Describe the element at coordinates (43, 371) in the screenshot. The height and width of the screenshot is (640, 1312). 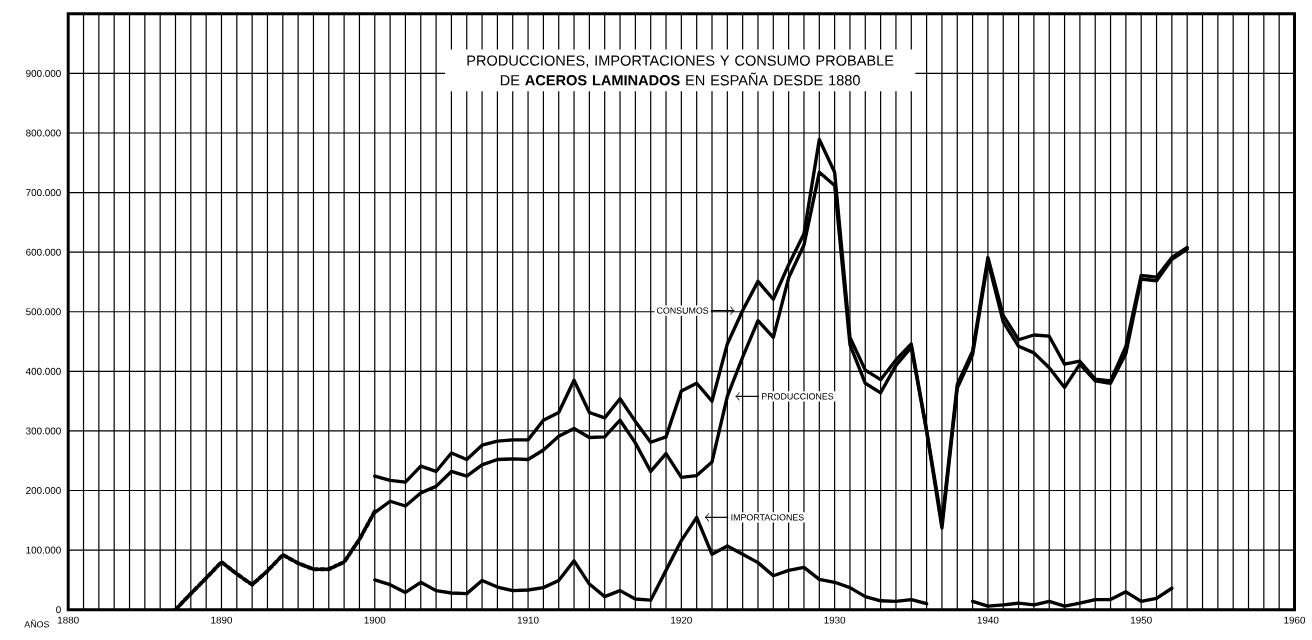
I see `y-tick-label: 400.000` at that location.